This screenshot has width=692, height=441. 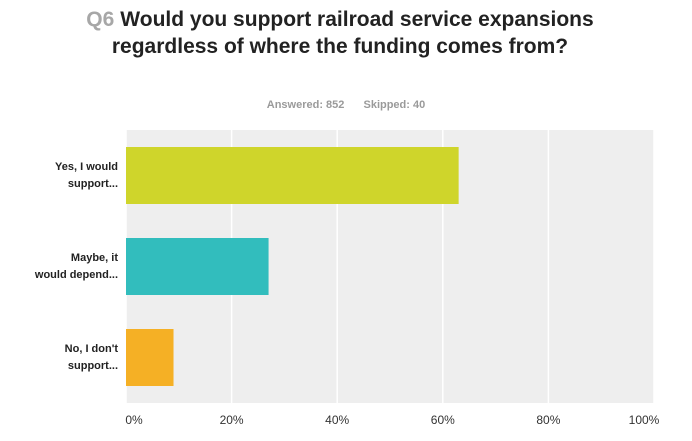 What do you see at coordinates (134, 420) in the screenshot?
I see `x-tick-label: 0%` at bounding box center [134, 420].